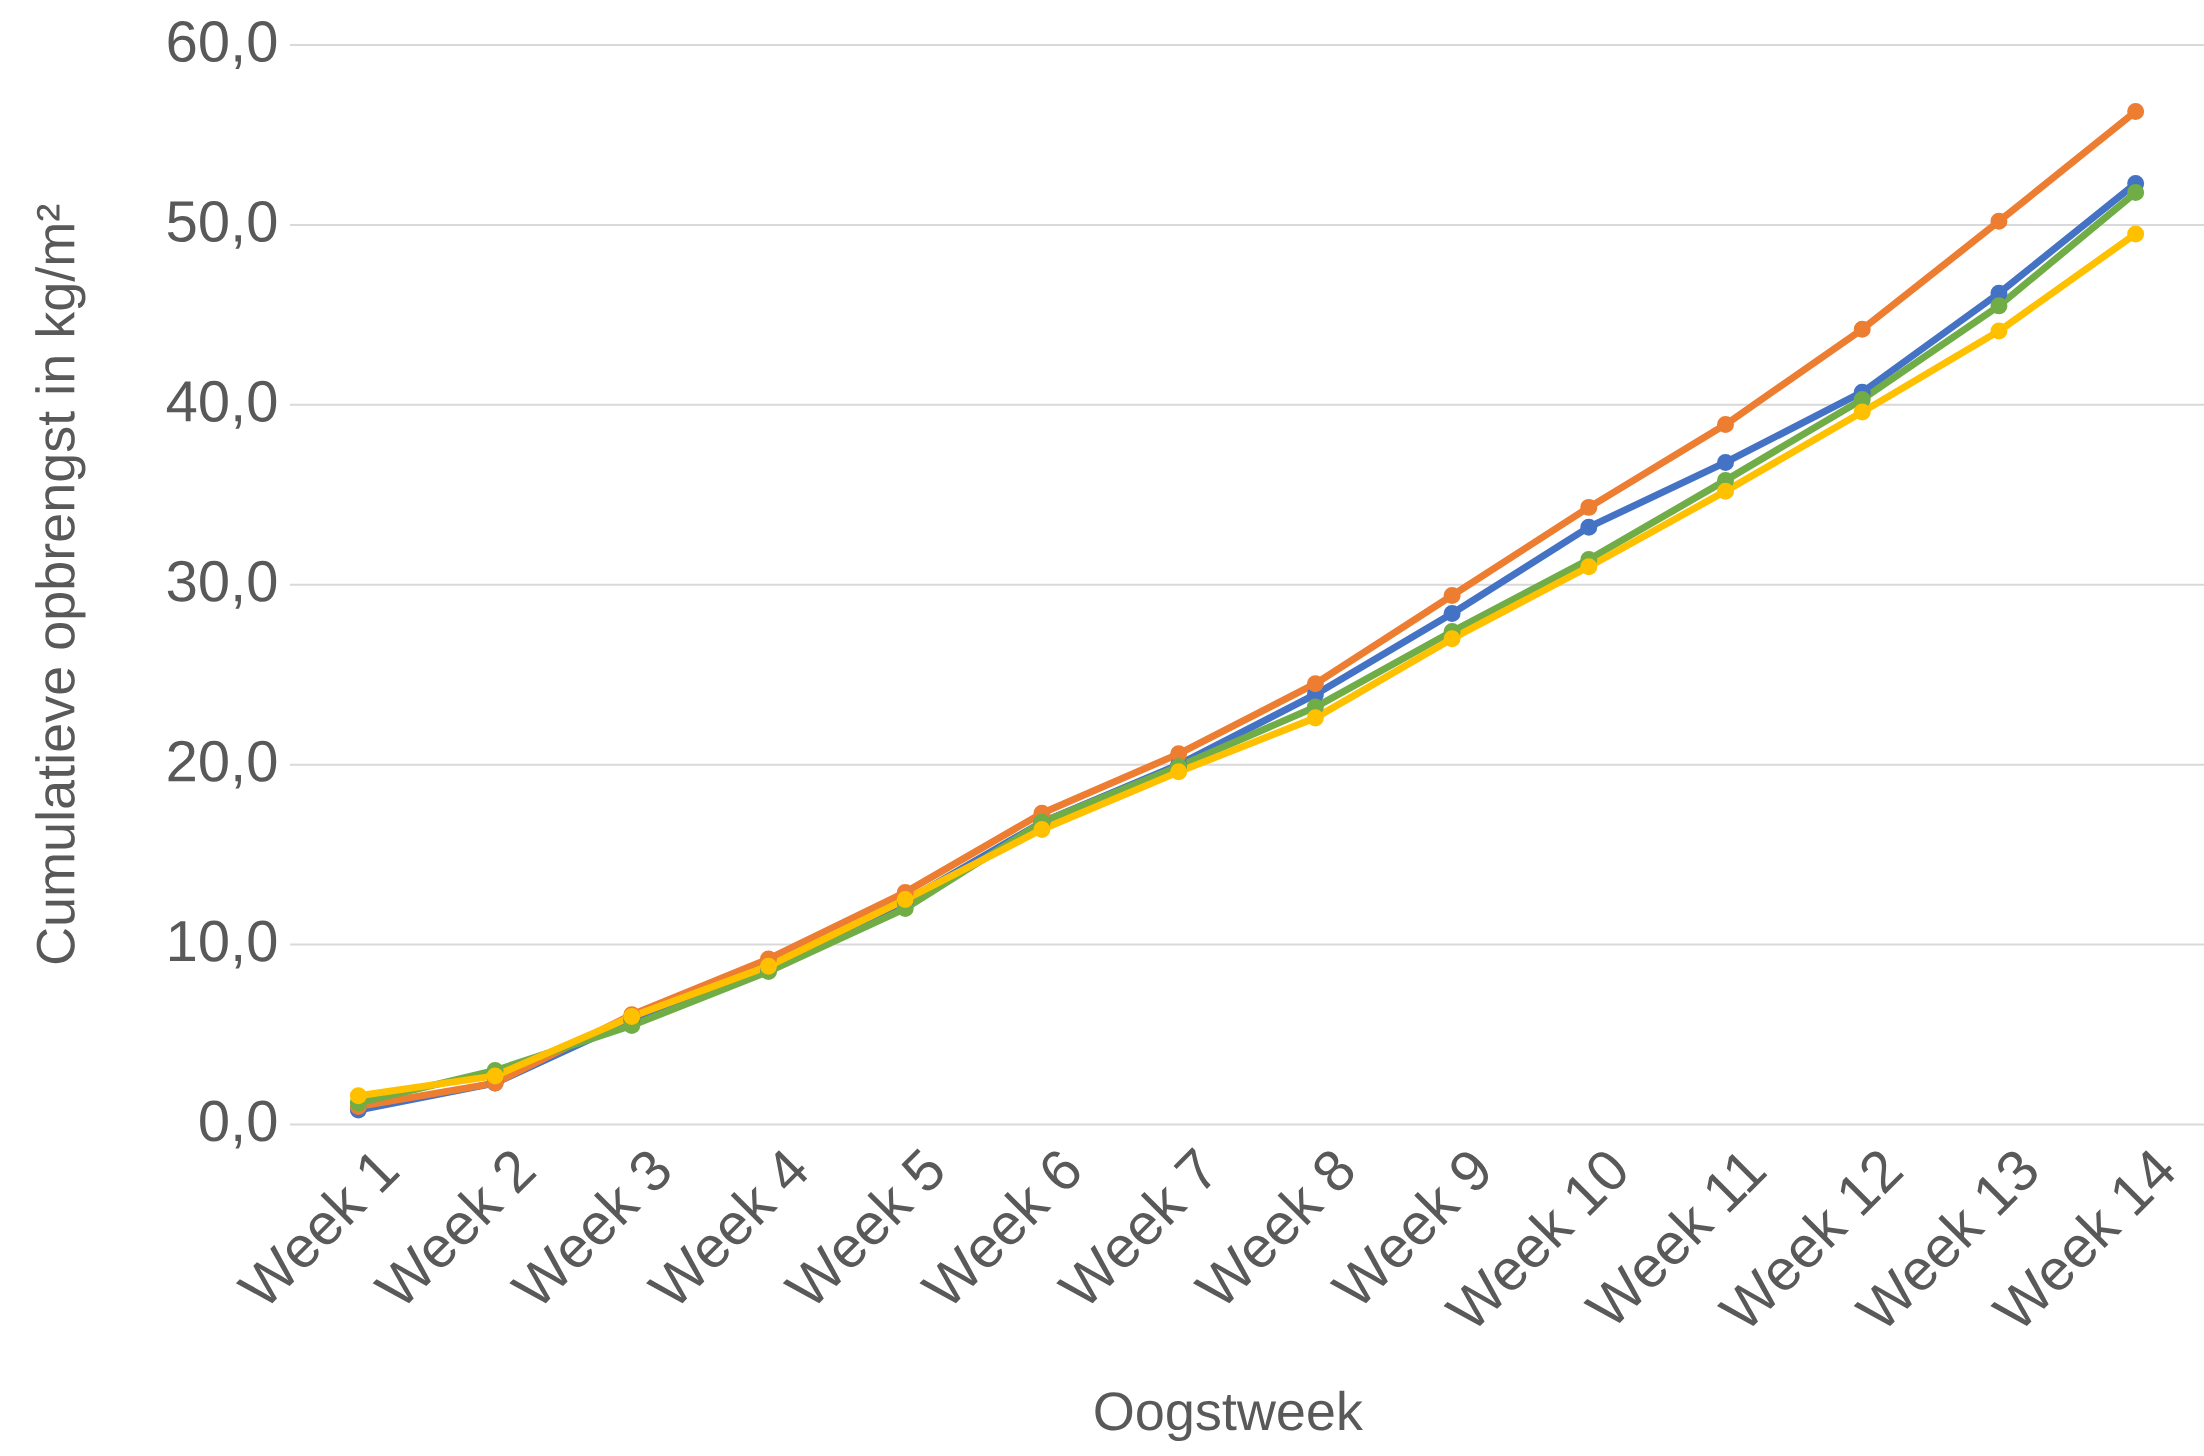 This screenshot has width=2204, height=1456. What do you see at coordinates (222, 224) in the screenshot?
I see `y-tick-label: 50,0` at bounding box center [222, 224].